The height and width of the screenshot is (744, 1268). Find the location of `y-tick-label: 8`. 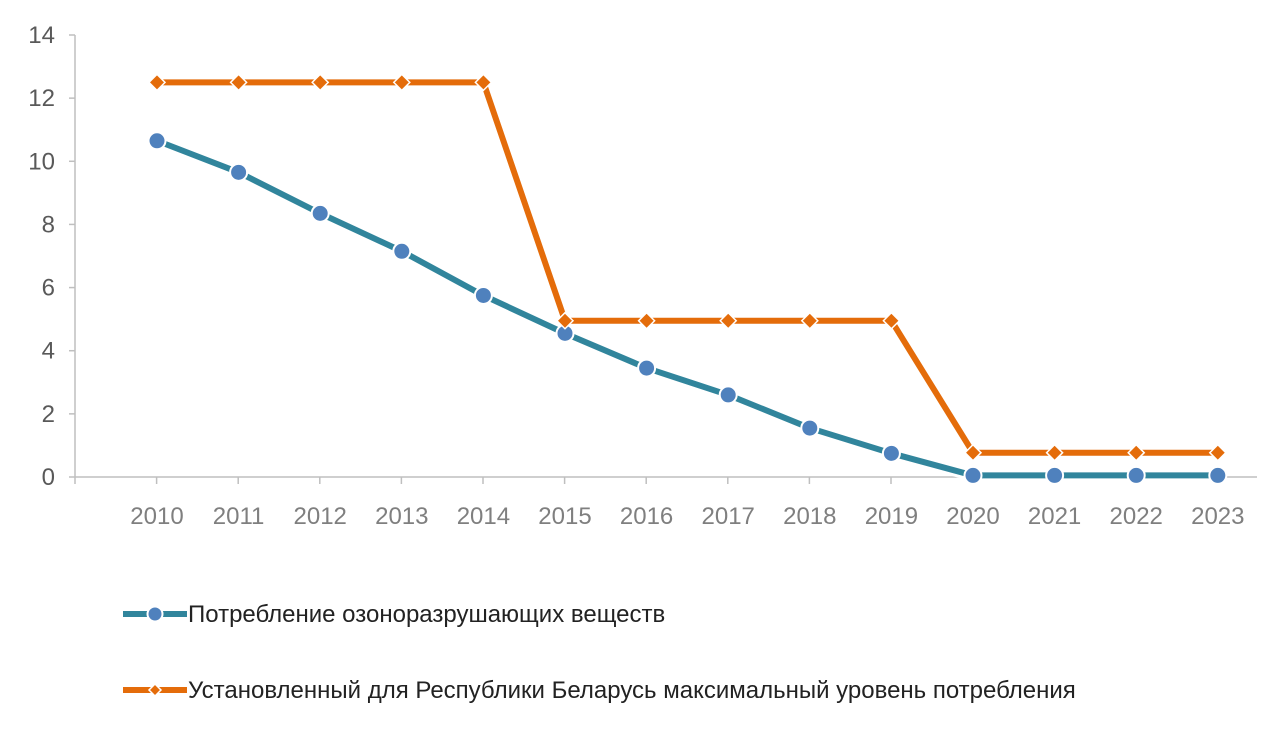

y-tick-label: 8 is located at coordinates (48, 224).